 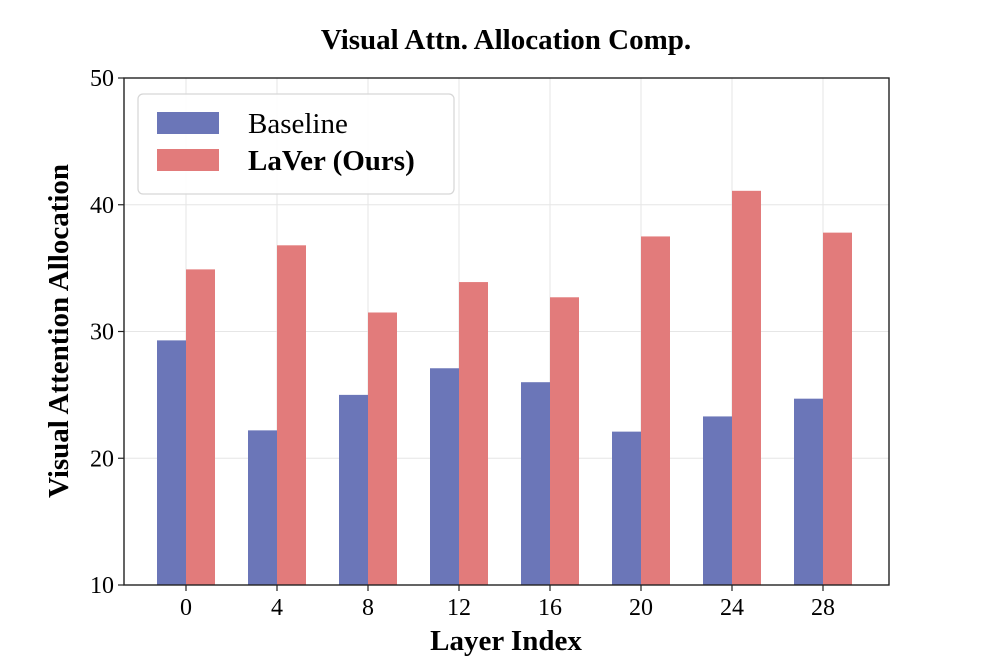 What do you see at coordinates (59, 331) in the screenshot?
I see `y-axis-label: Visual Attention Allocation` at bounding box center [59, 331].